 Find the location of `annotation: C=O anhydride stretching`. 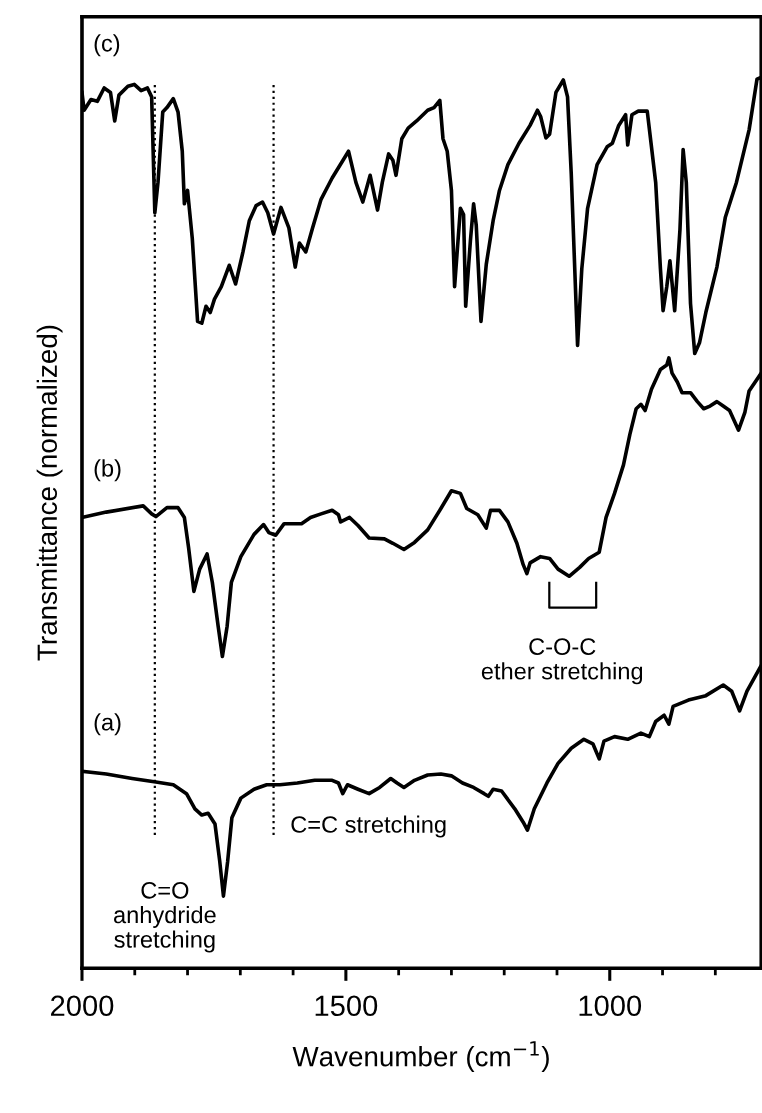

annotation: C=O anhydride stretching is located at coordinates (165, 917).